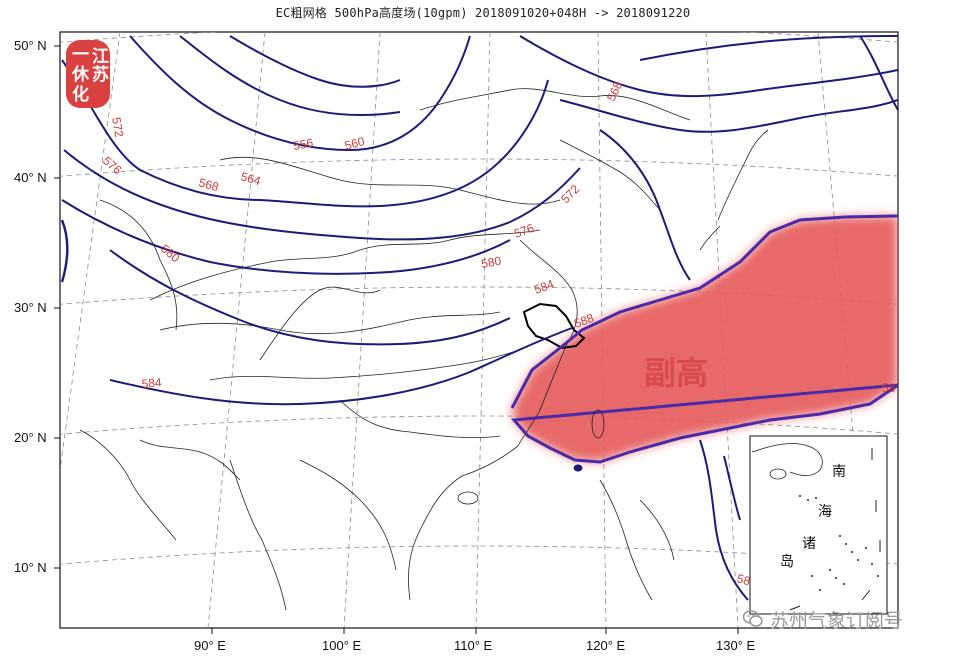  Describe the element at coordinates (80, 94) in the screenshot. I see `stamp-char: 化` at that location.